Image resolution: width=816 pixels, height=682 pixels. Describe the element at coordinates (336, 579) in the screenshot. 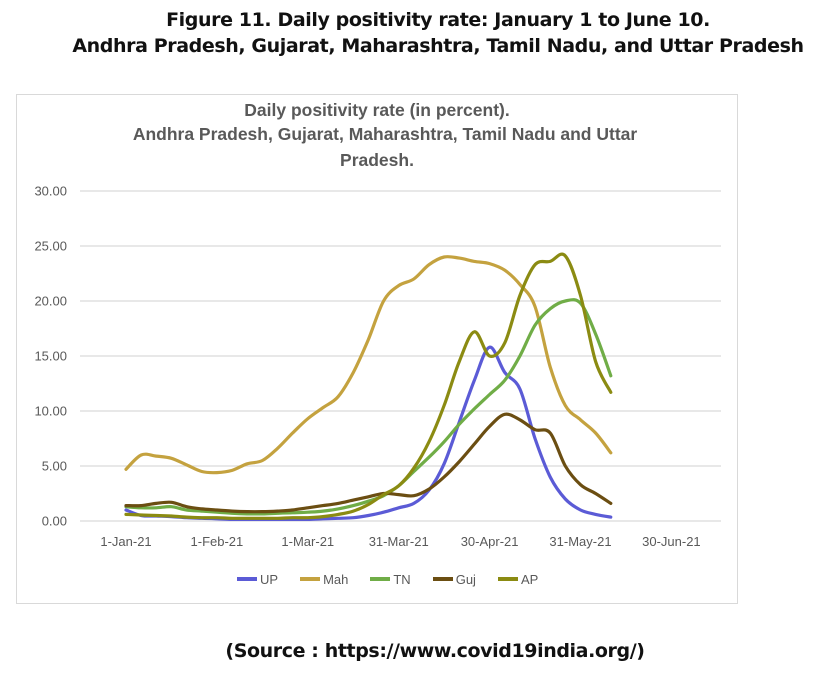

I see `legend-label: Mah` at that location.